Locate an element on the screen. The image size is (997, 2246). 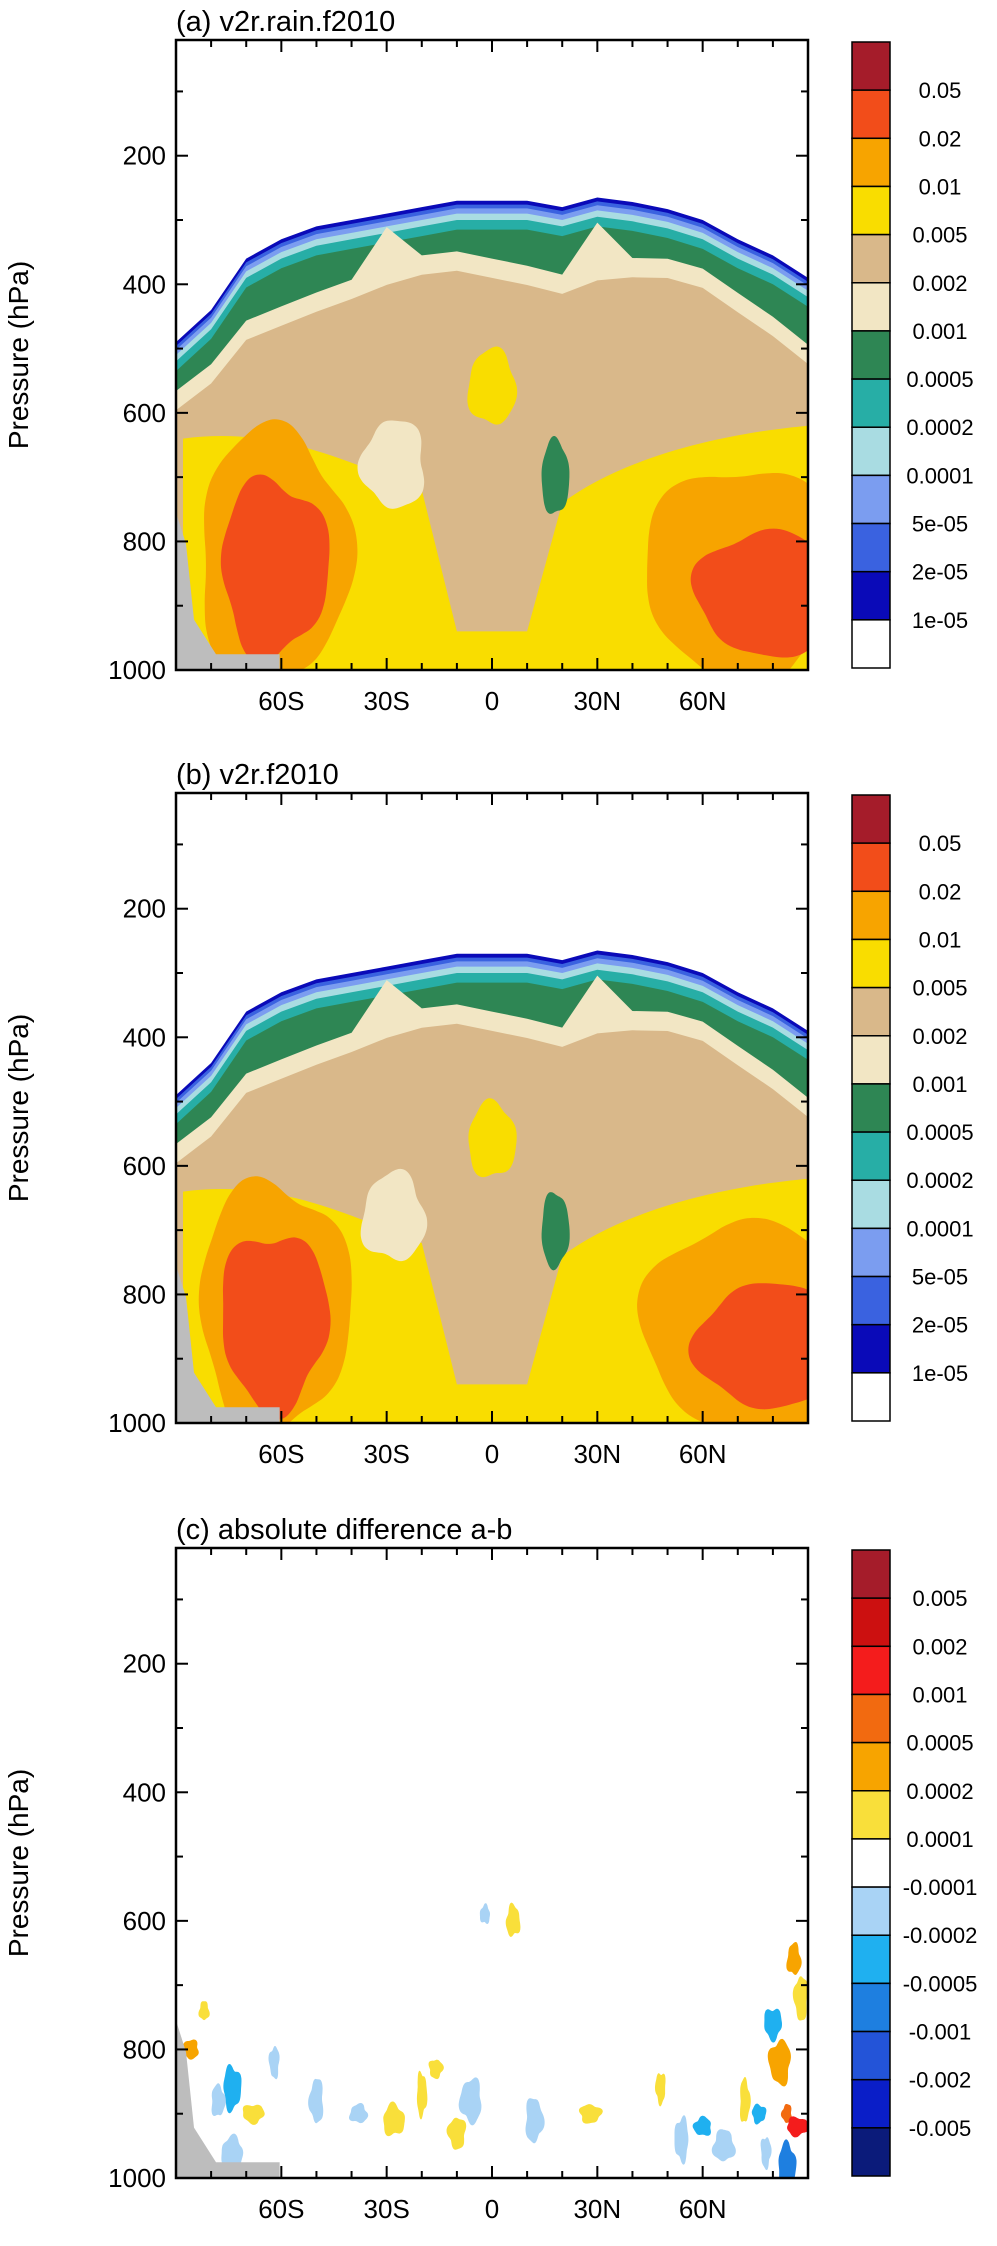
panel-title: (c) absolute difference a-b is located at coordinates (344, 1530).